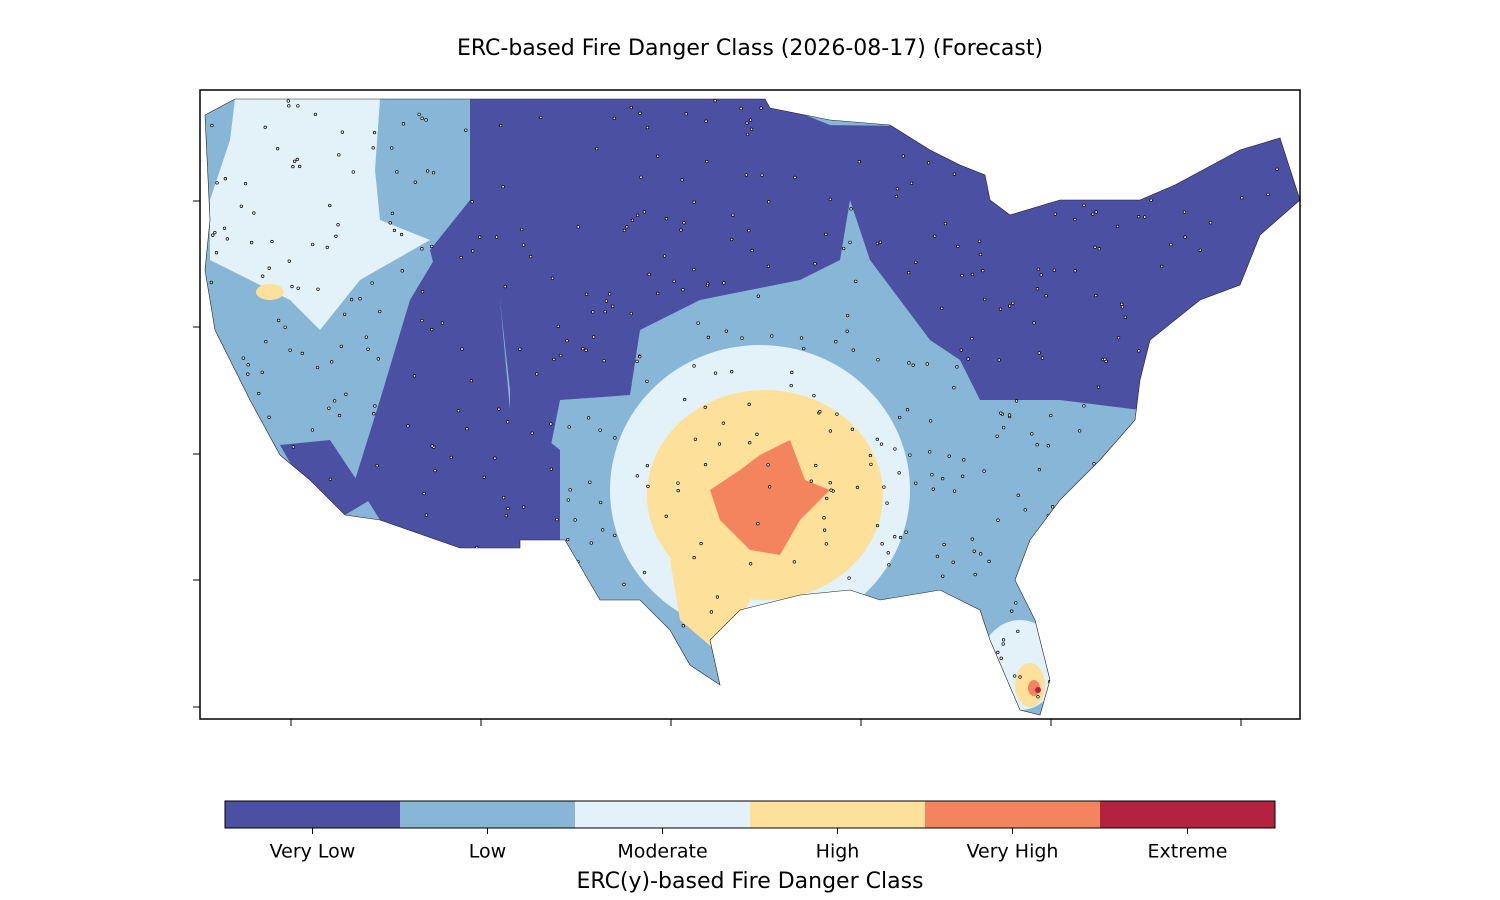 Image resolution: width=1500 pixels, height=900 pixels. What do you see at coordinates (457, 399) in the screenshot?
I see `region` at bounding box center [457, 399].